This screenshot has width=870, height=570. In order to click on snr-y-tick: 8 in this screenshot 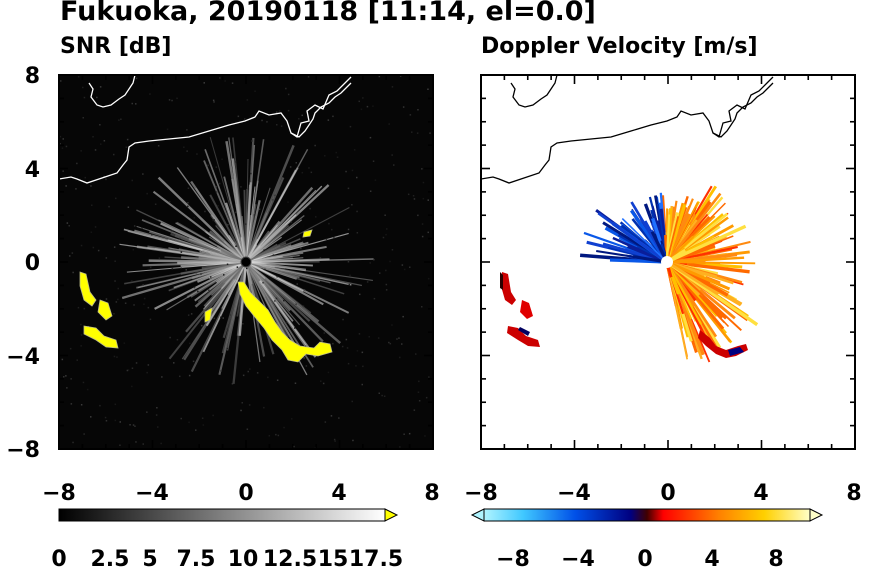, I will do `click(32, 76)`.